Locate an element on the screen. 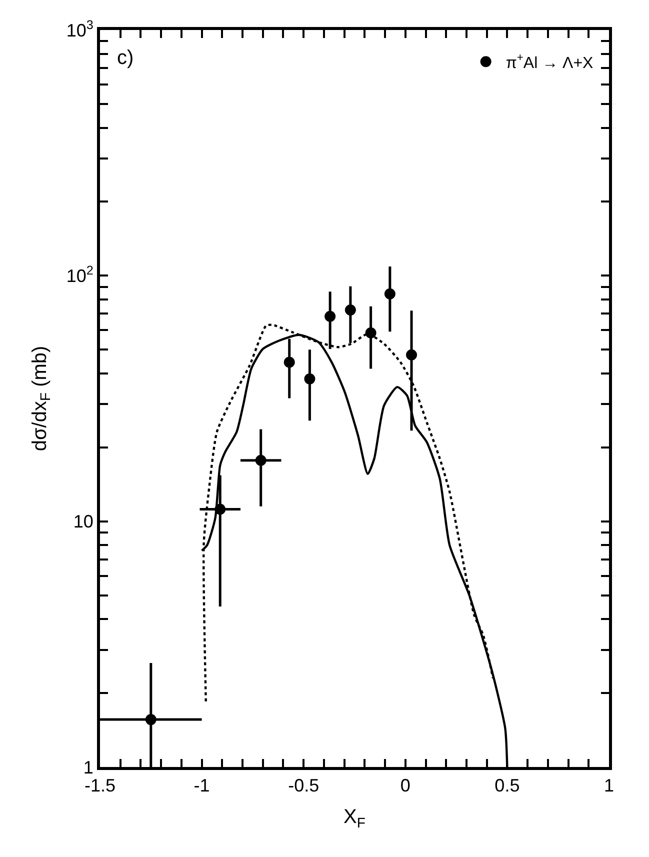 This screenshot has height=857, width=649. y-tick-label: 10 is located at coordinates (83, 522).